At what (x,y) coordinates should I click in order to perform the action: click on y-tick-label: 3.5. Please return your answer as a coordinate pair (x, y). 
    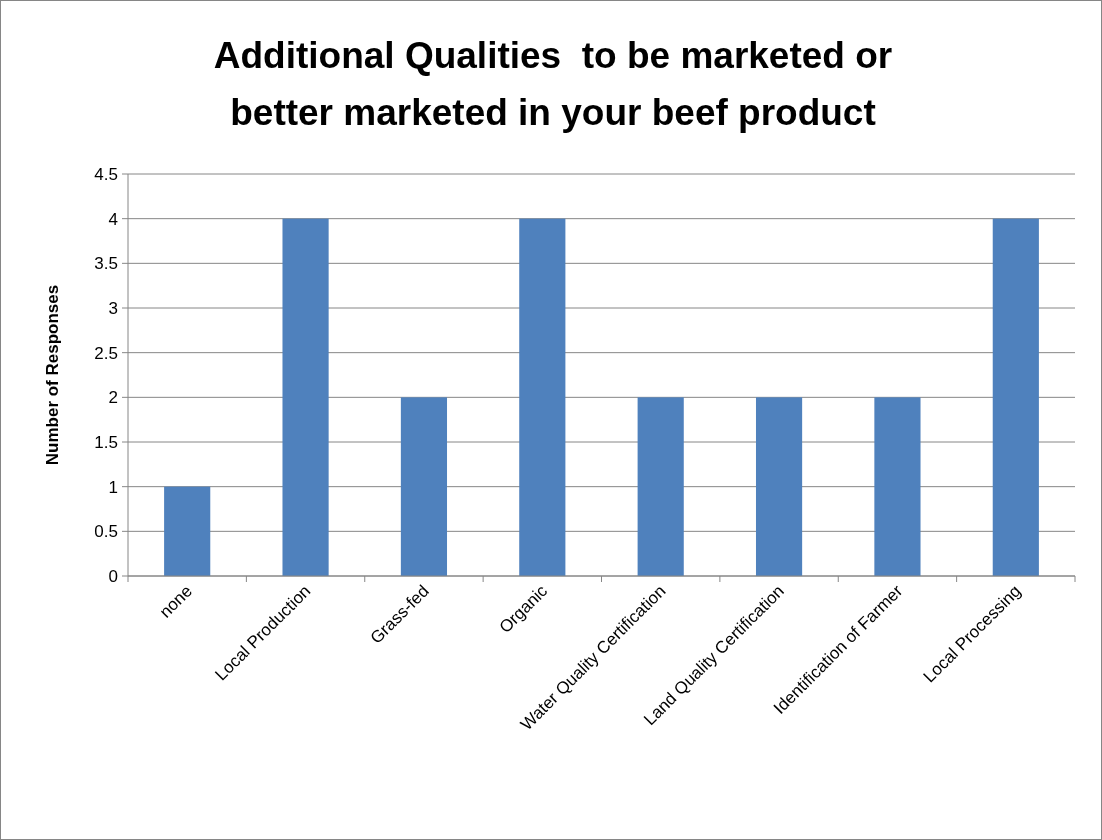
    Looking at the image, I should click on (106, 264).